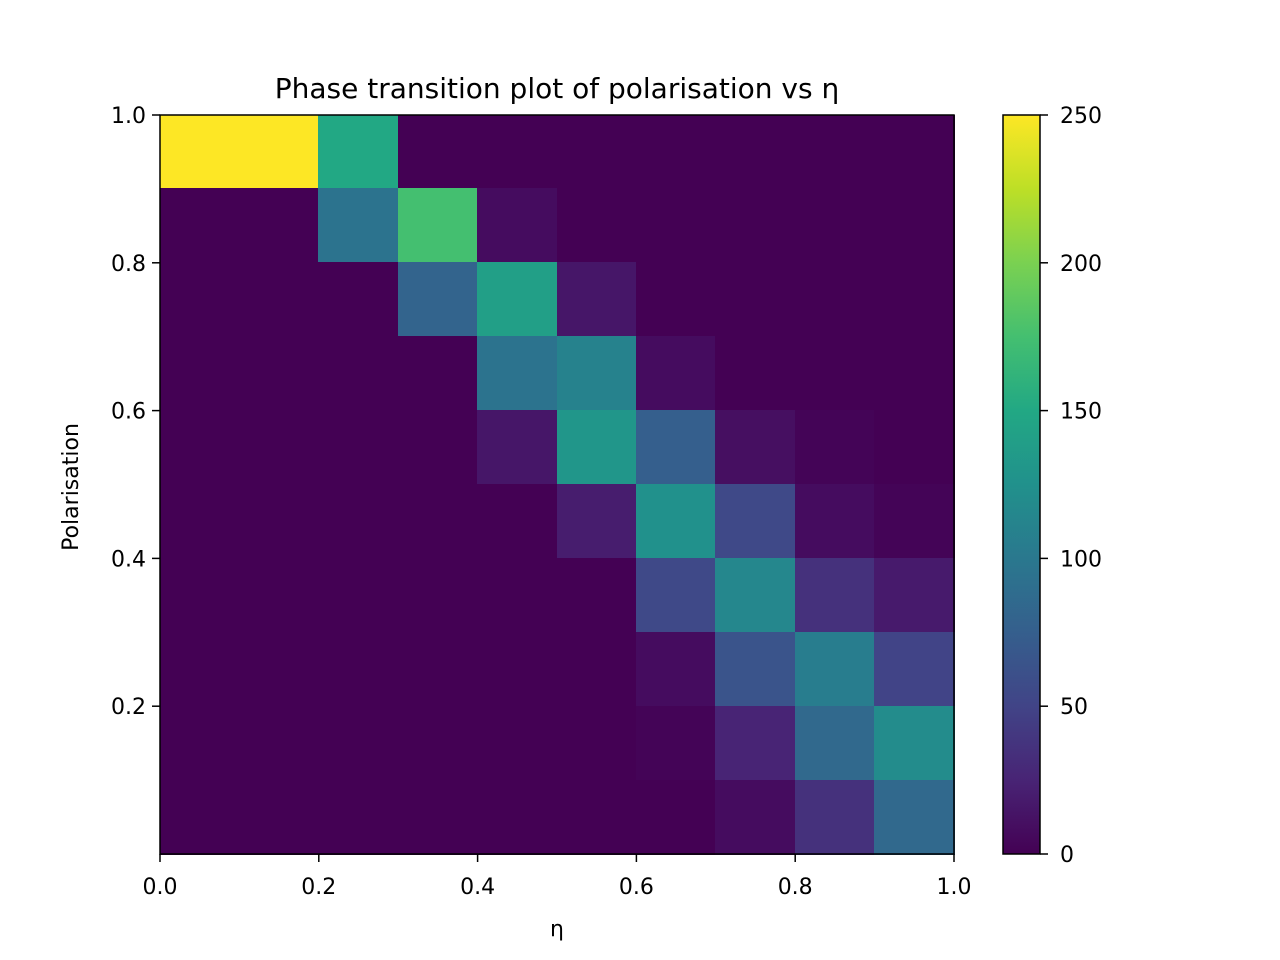  I want to click on colorbar-tick-label: 250, so click(1081, 116).